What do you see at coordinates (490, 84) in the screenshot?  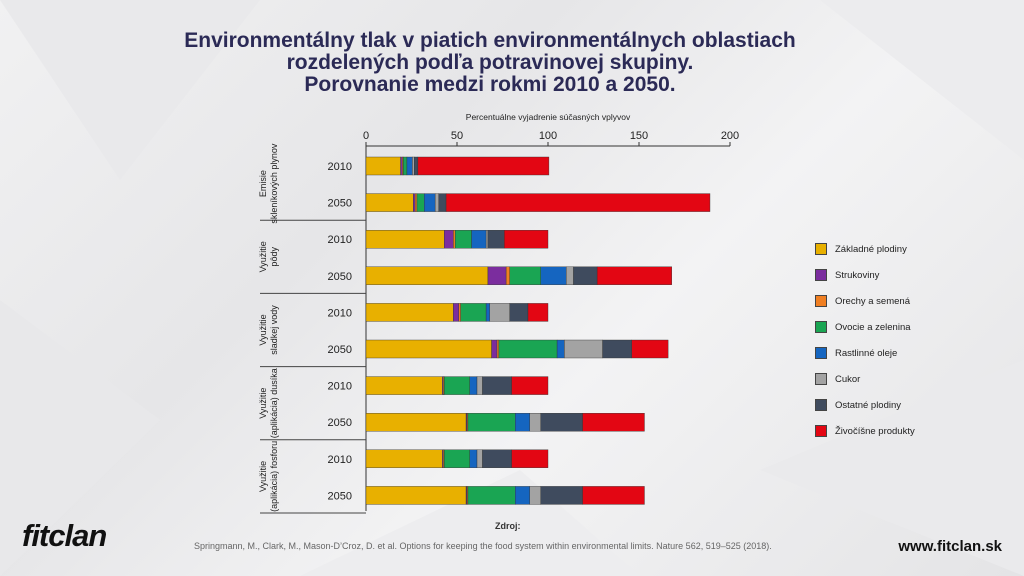 I see `title-line-3: Porovnanie medzi rokmi 2010 a 2050.` at bounding box center [490, 84].